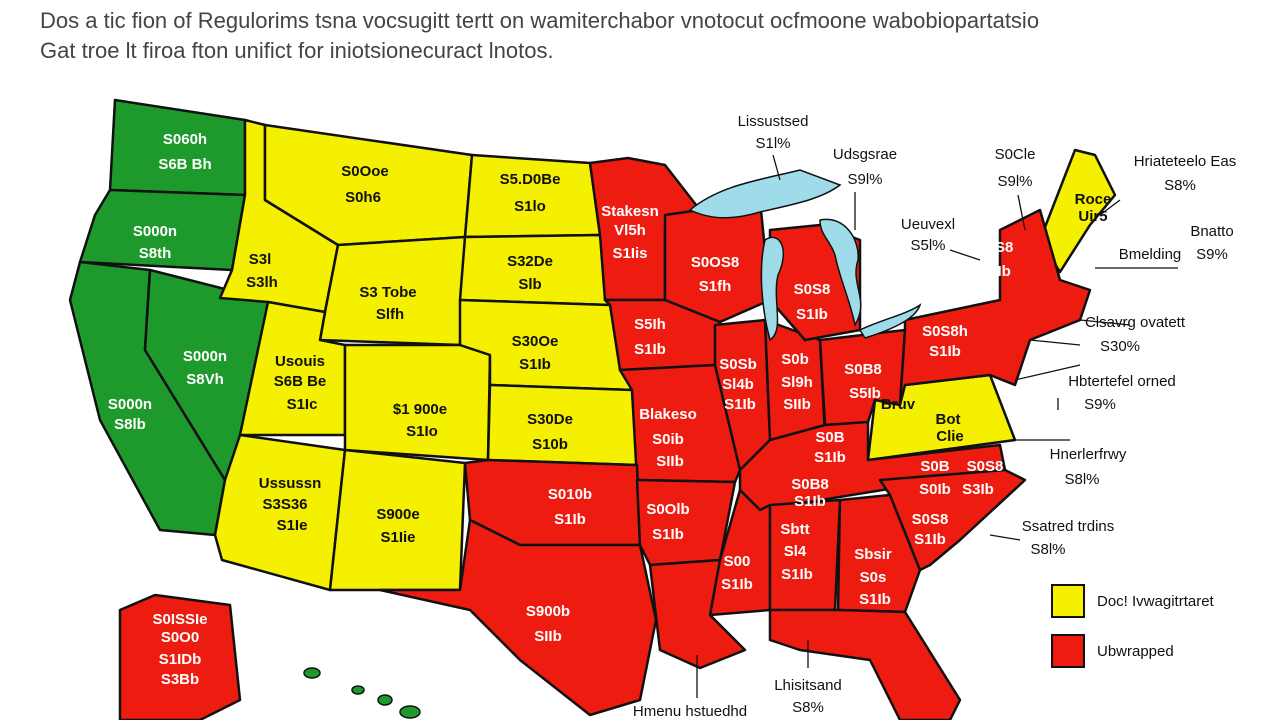  I want to click on region-label: Vl5h, so click(630, 230).